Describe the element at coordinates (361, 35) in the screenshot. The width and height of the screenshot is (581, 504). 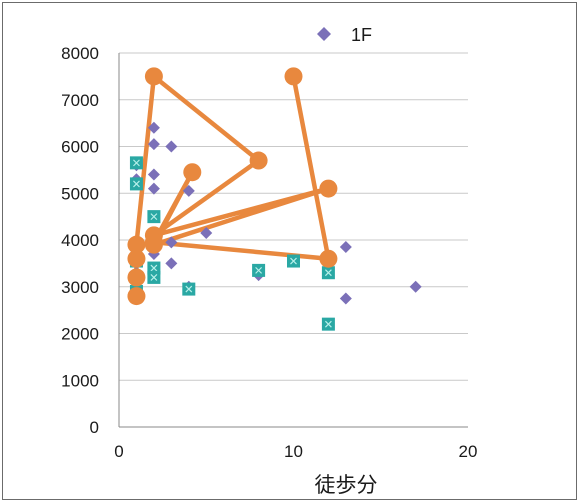
I see `legend-label-1f: 1F` at that location.